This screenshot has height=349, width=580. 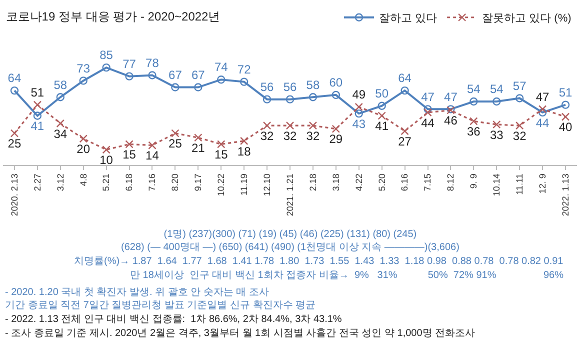 I want to click on data-label: 54, so click(x=474, y=89).